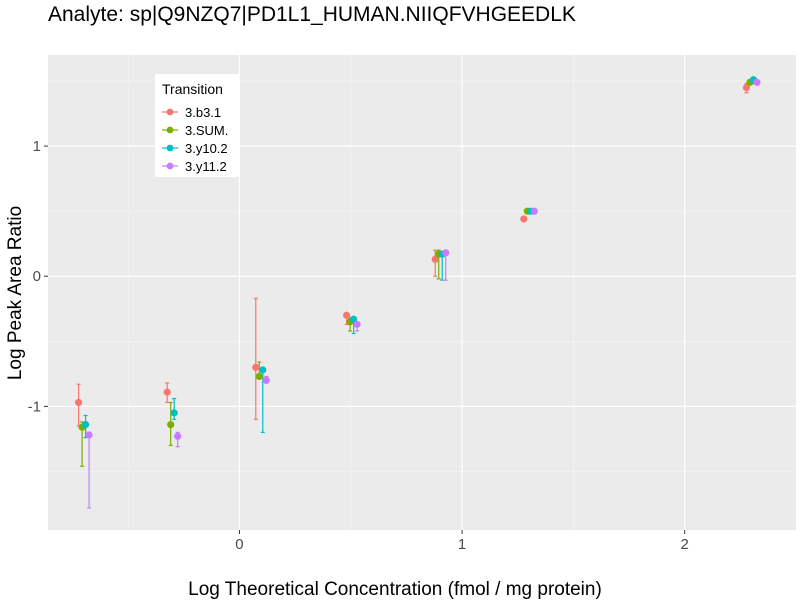 The image size is (800, 600). I want to click on legend-label: 3.b3.1, so click(203, 112).